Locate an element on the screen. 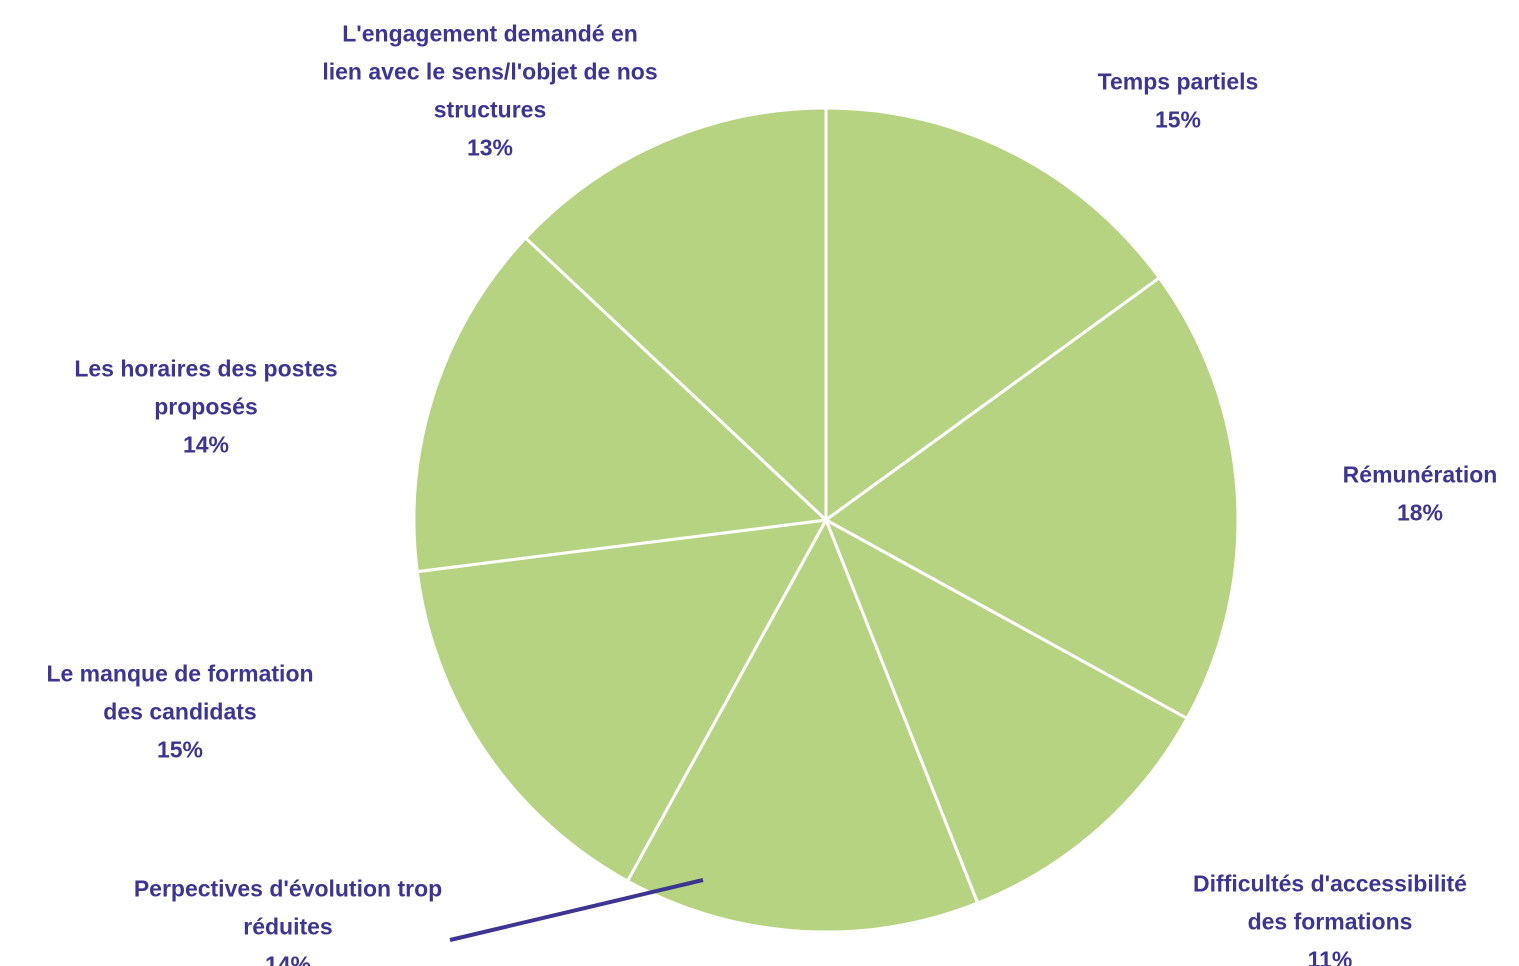  slice-category-label: Les horaires des postes is located at coordinates (205, 369).